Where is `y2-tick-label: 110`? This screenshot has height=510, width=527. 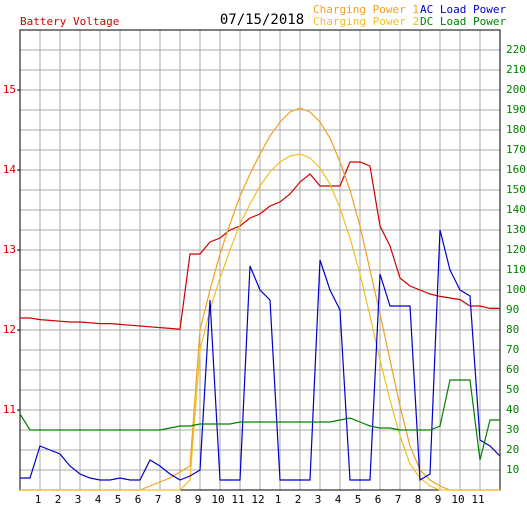 y2-tick-label: 110 is located at coordinates (516, 269).